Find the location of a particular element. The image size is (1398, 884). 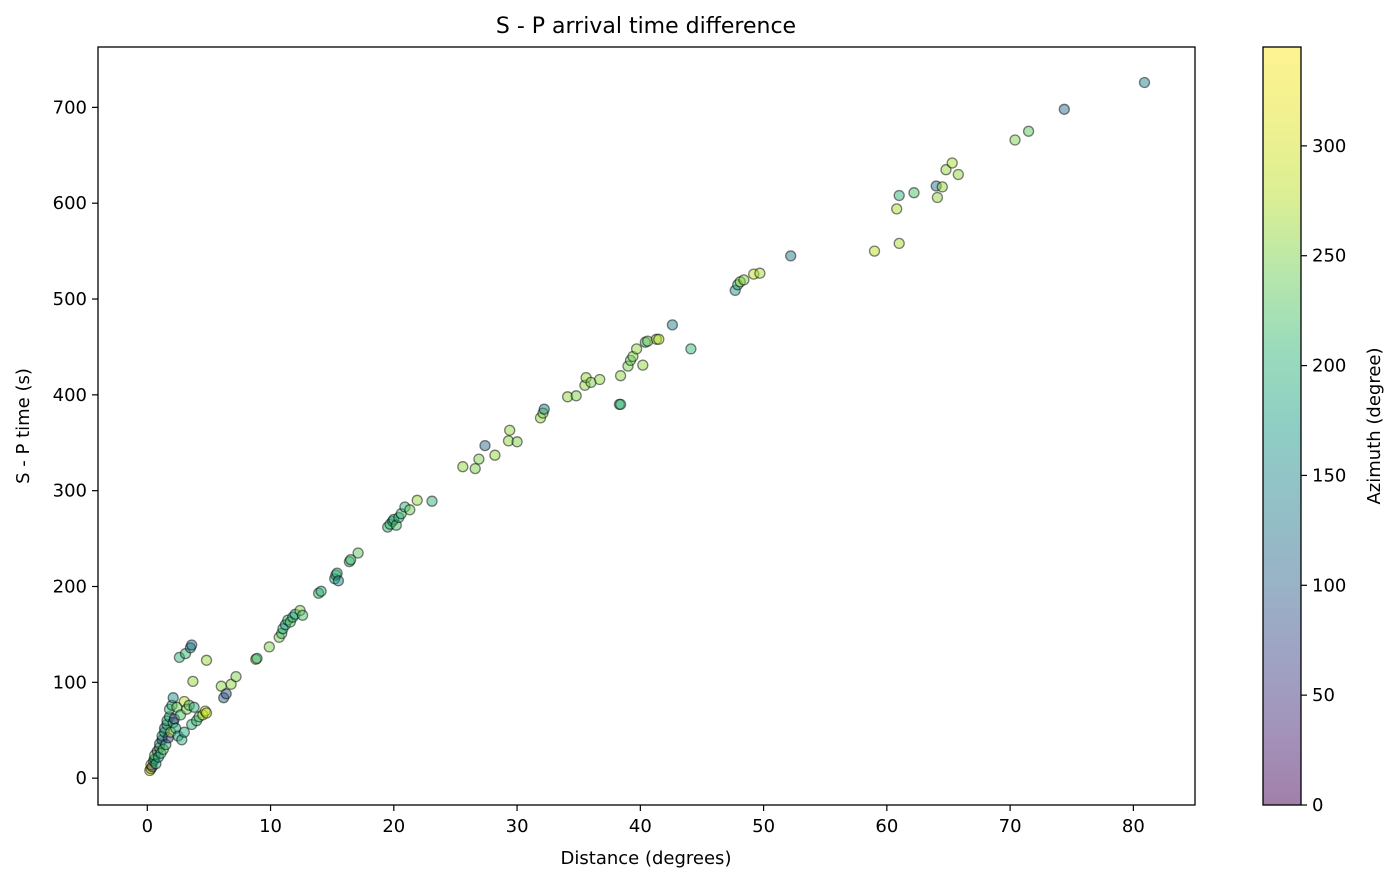

colorbar-ticks: 0 50 100 150 200 250 300 is located at coordinates (1323, 476).